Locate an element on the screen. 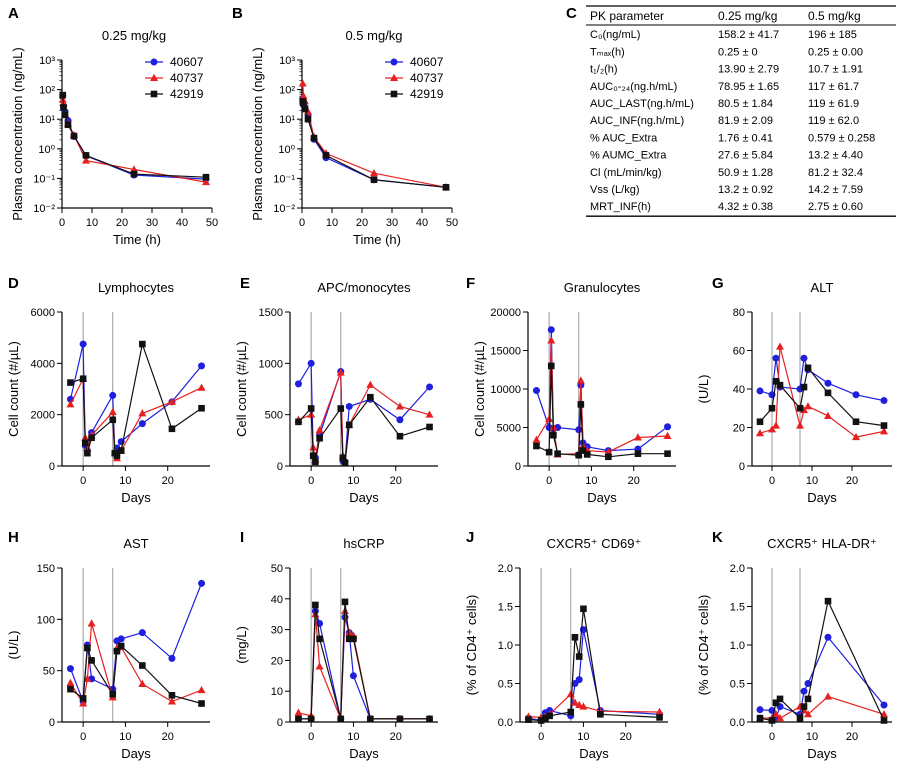  table-cell: C₀(ng/mL) is located at coordinates (615, 35).